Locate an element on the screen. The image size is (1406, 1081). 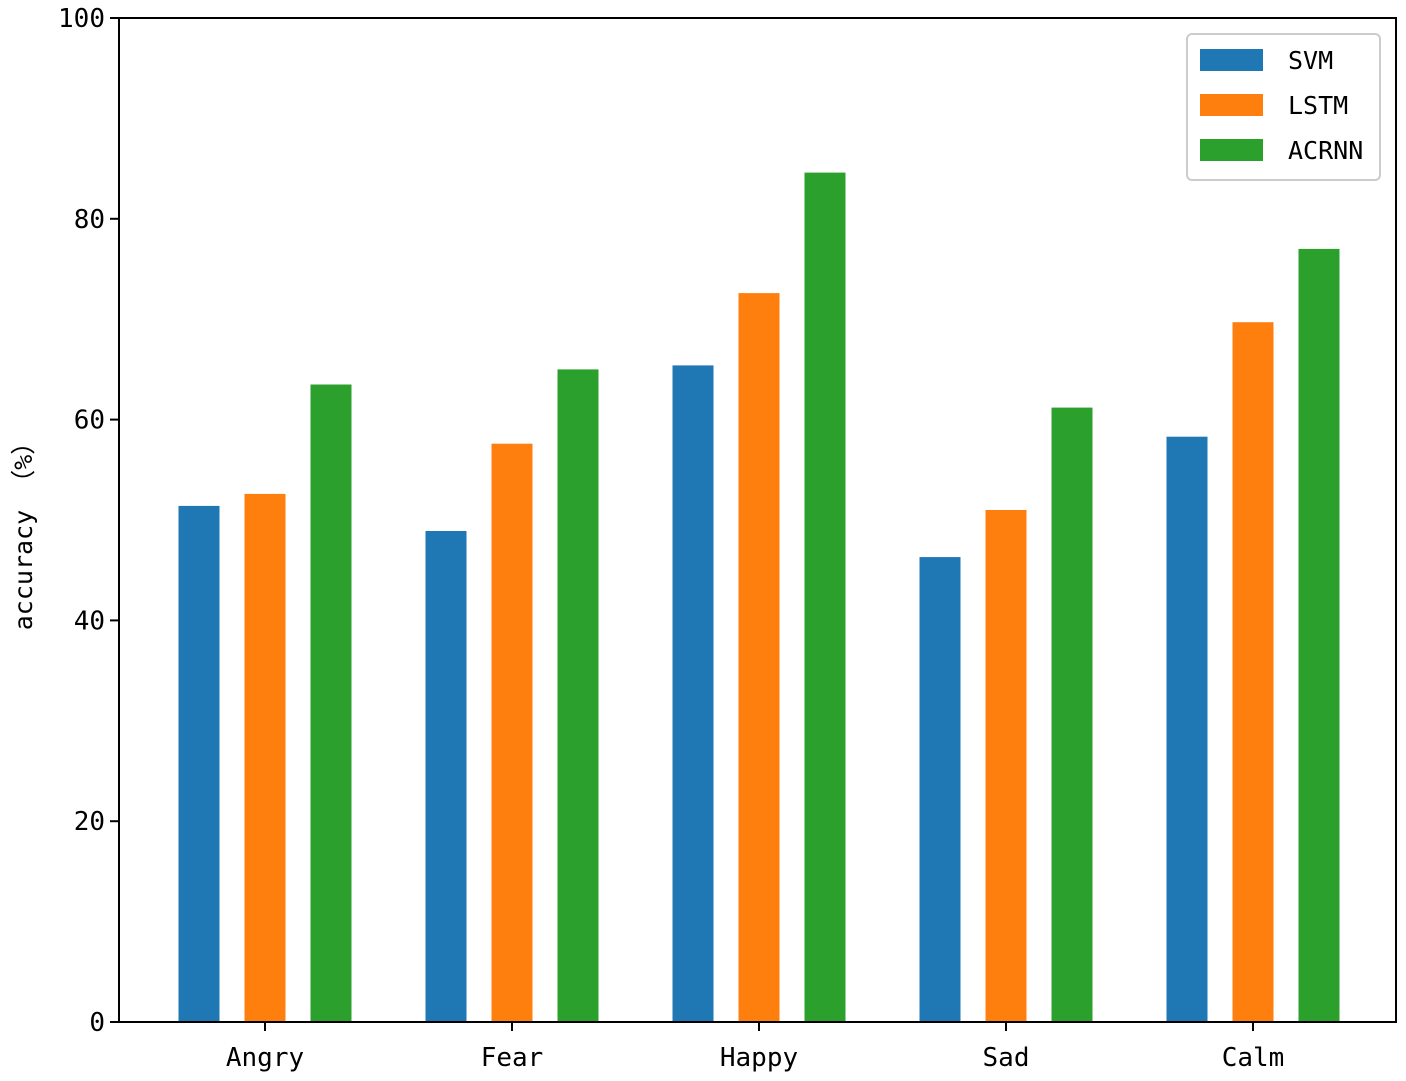
bar-lstm-sad is located at coordinates (1006, 766).